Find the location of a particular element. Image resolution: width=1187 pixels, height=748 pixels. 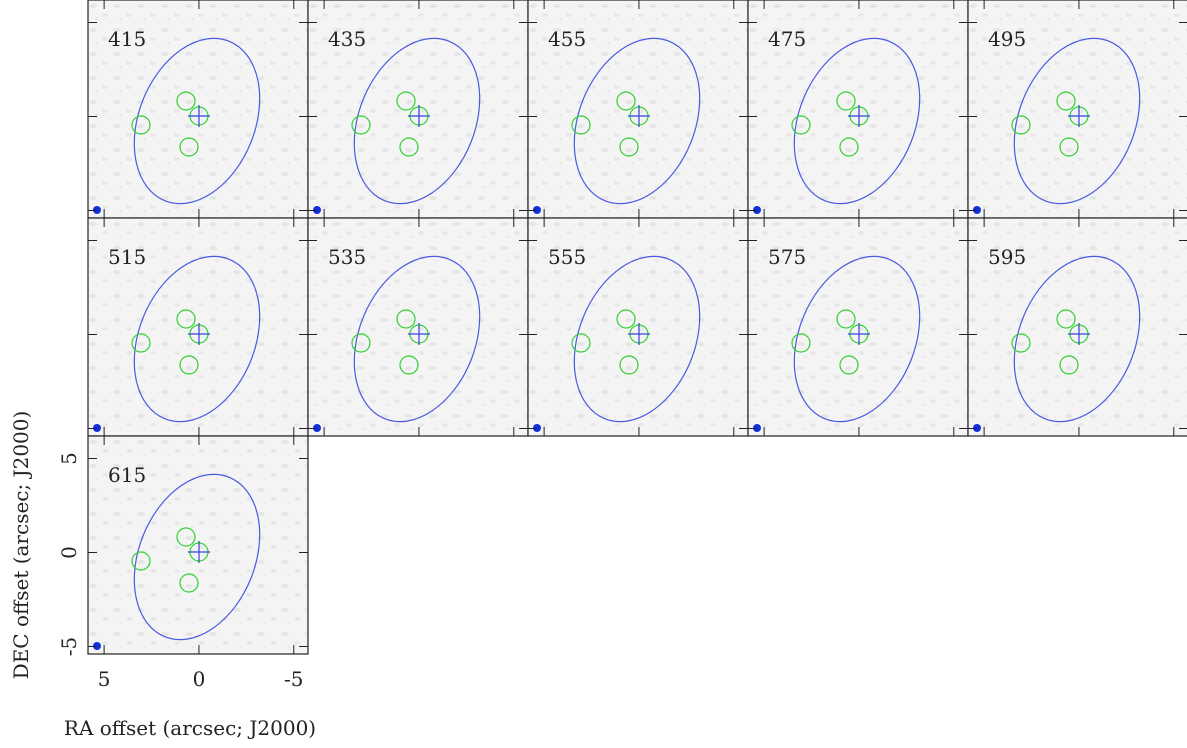

channel-label: 495 is located at coordinates (1007, 39).